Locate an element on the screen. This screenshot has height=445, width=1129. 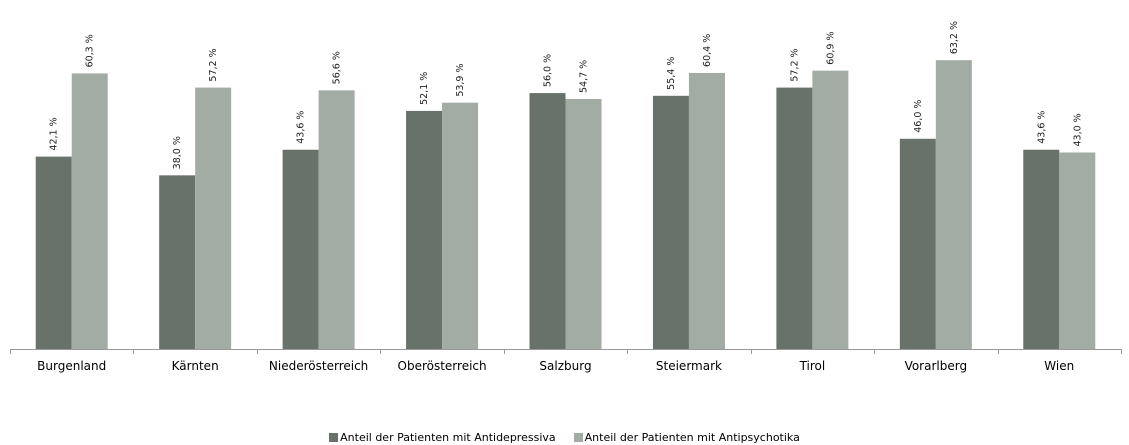
data-label-oberoesterreich-series-2: 53,9 % is located at coordinates (460, 79).